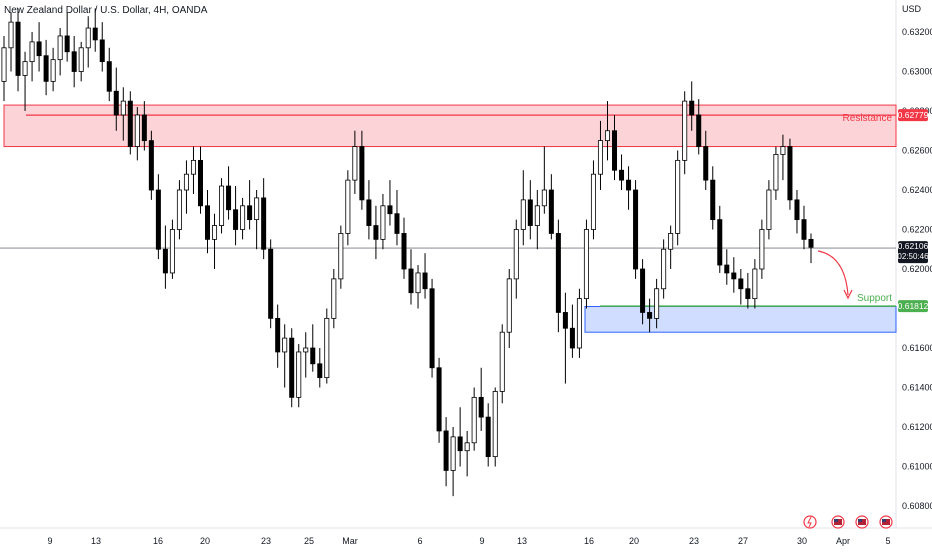 Image resolution: width=932 pixels, height=555 pixels. What do you see at coordinates (913, 256) in the screenshot?
I see `svg-text: 02:50:46` at bounding box center [913, 256].